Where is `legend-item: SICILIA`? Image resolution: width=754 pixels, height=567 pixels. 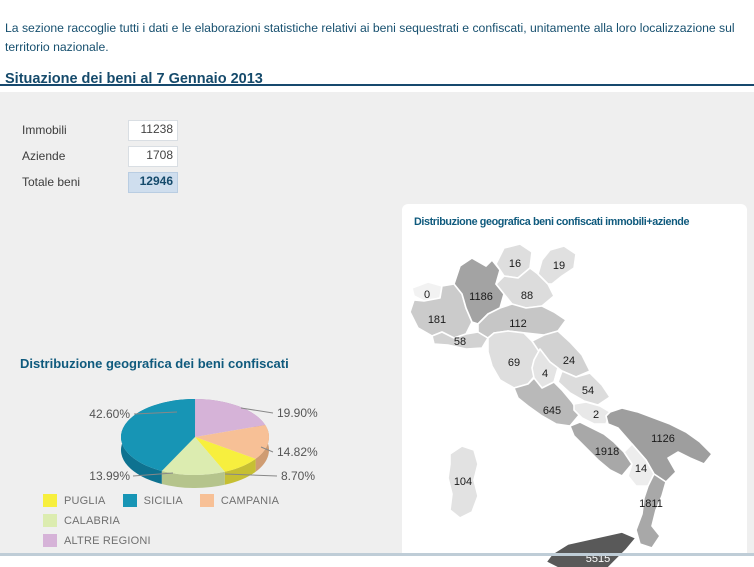
legend-item: SICILIA is located at coordinates (152, 500).